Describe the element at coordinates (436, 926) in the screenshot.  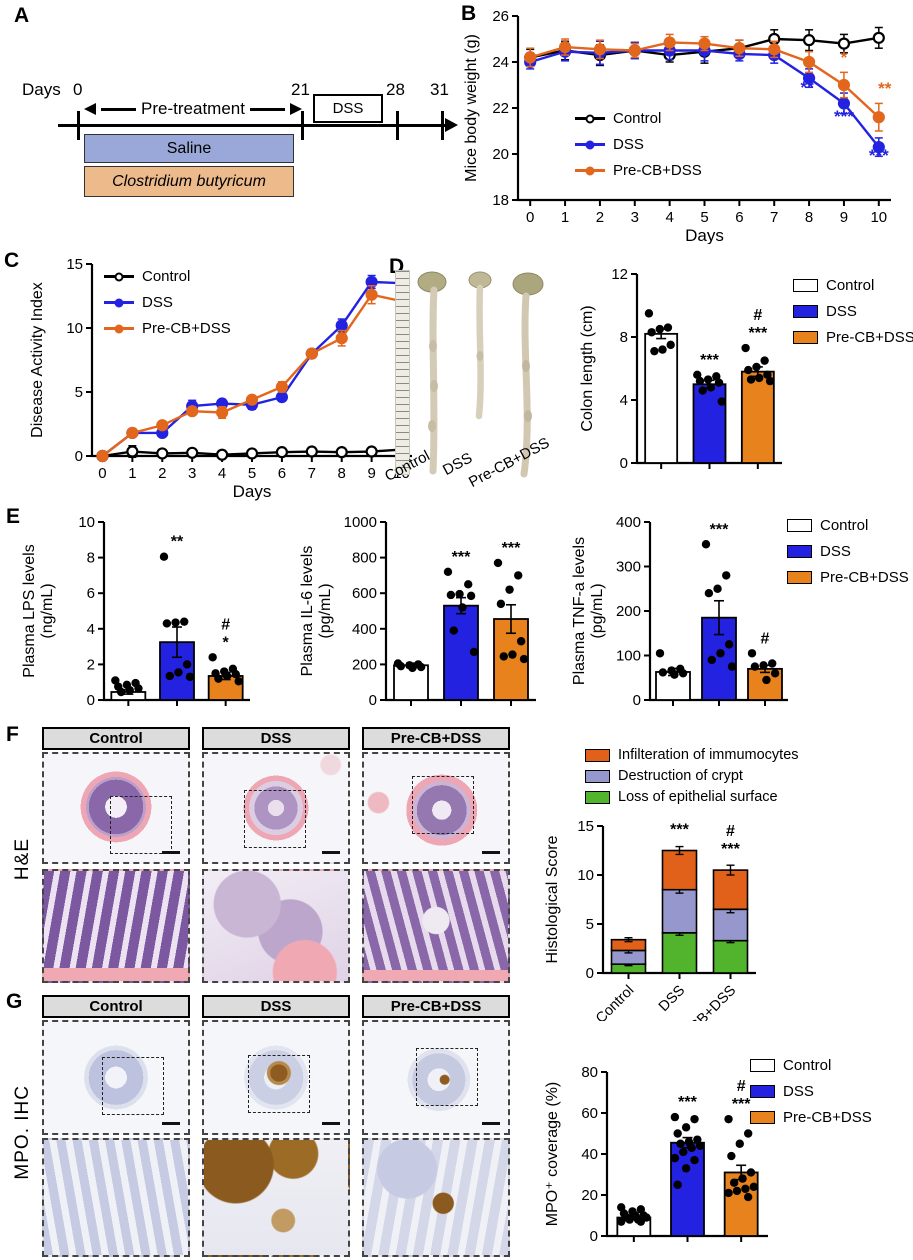
I see `he-zoom-precb-image` at that location.